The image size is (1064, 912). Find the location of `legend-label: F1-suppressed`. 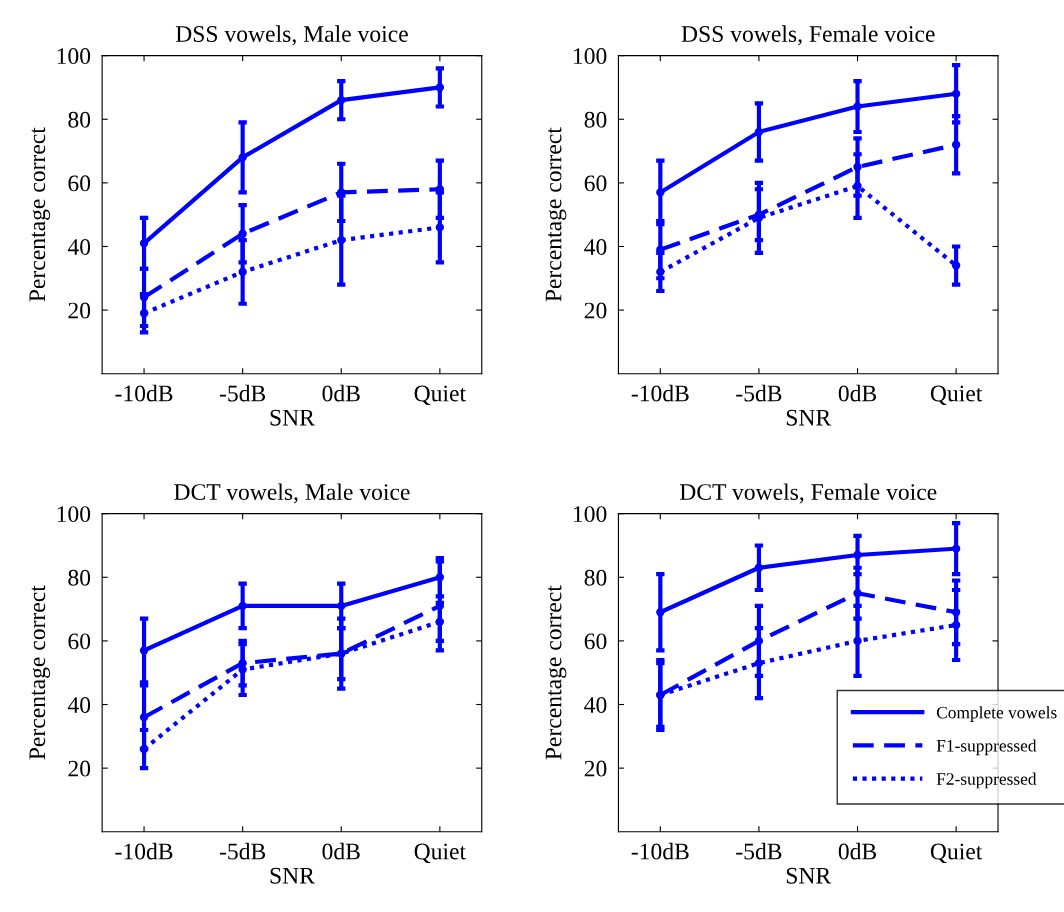

legend-label: F1-suppressed is located at coordinates (986, 747).